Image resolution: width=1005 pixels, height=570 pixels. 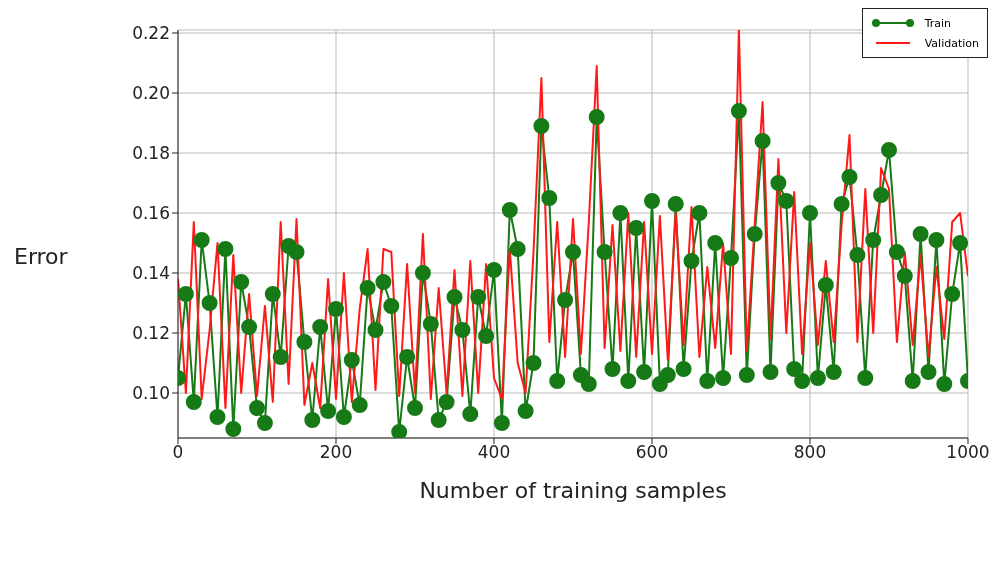 What do you see at coordinates (151, 213) in the screenshot?
I see `y-tick-label: 0.16` at bounding box center [151, 213].